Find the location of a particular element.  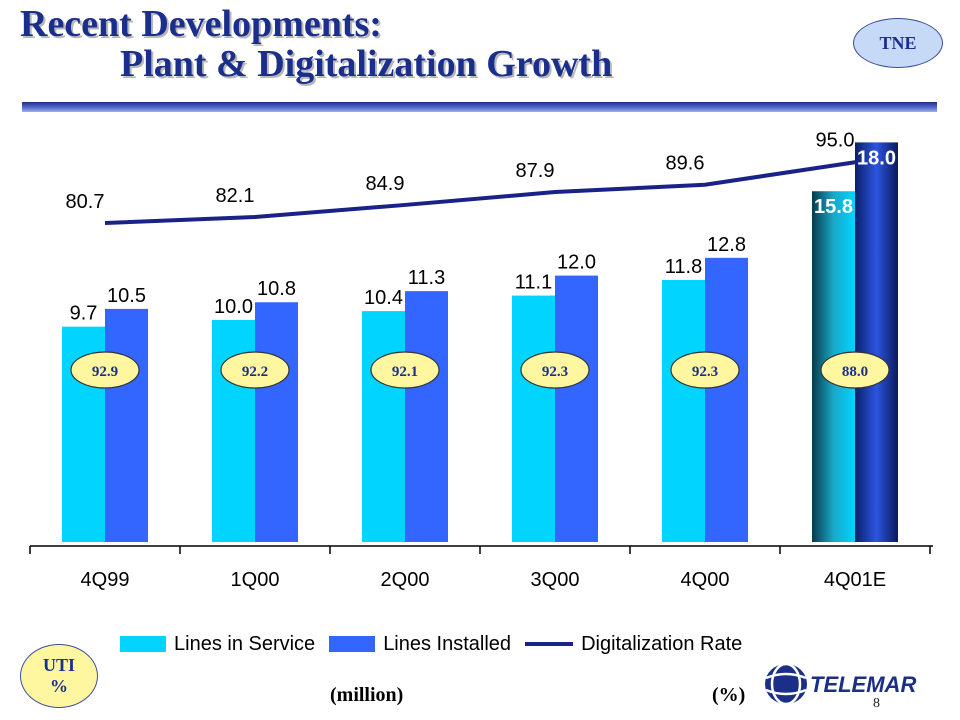

legend-item-digitalization-rate: Digitalization Rate is located at coordinates (633, 644).